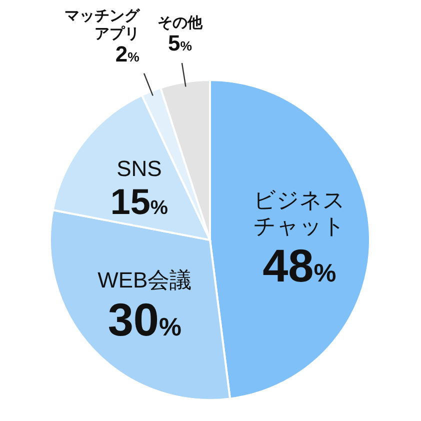 This screenshot has height=421, width=421. I want to click on data-label: 2%, so click(127, 53).